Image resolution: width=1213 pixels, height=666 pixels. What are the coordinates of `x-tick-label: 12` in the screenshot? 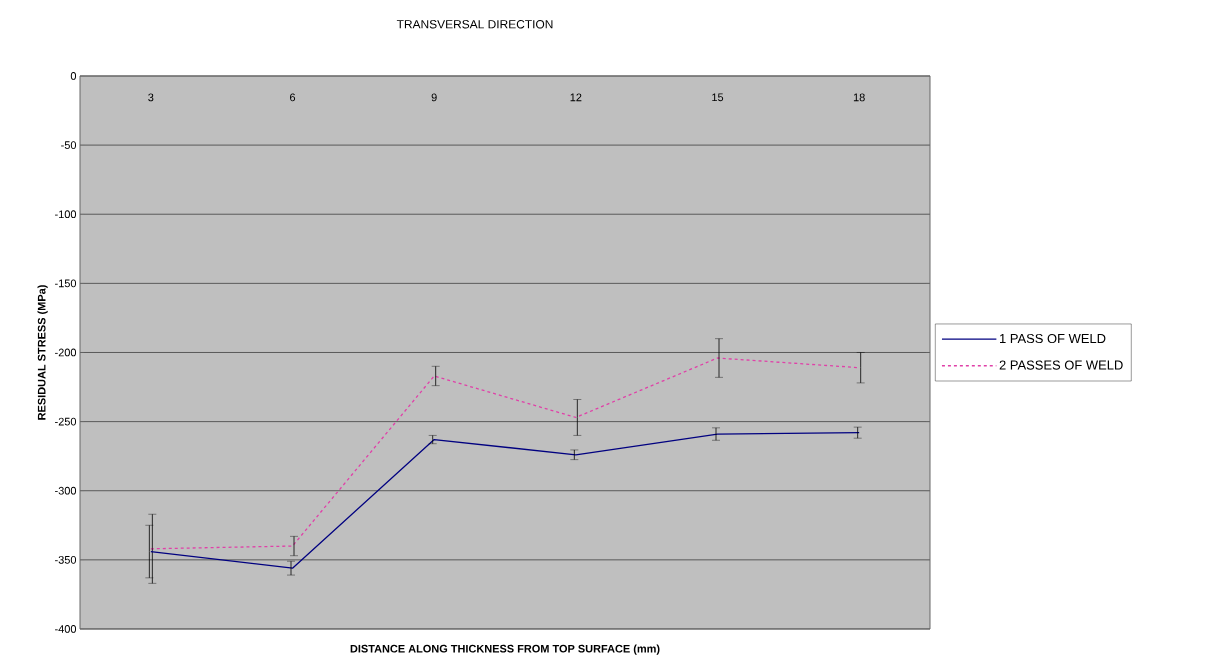 It's located at (576, 97).